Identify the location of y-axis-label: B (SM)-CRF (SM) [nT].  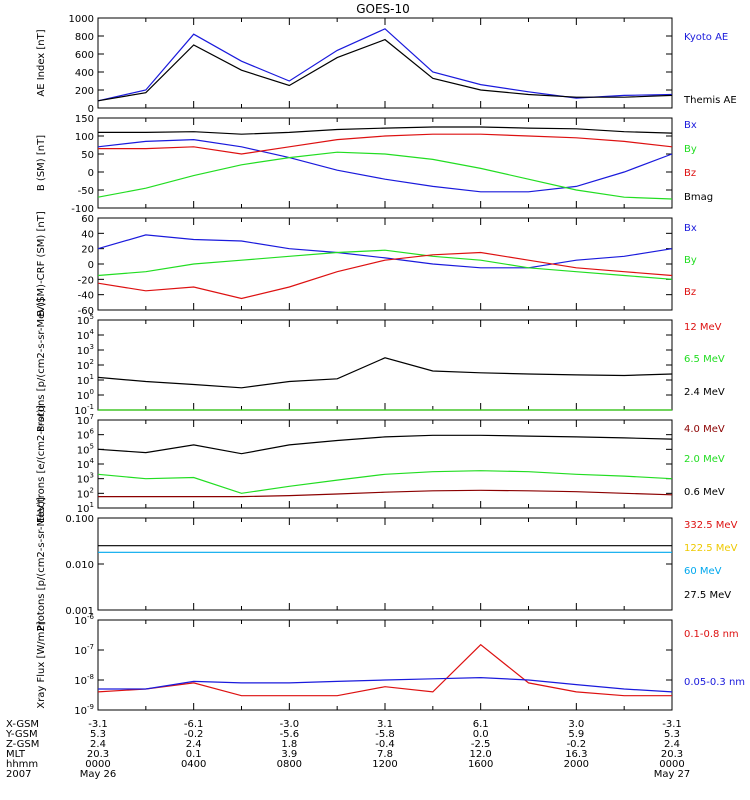
(41, 264).